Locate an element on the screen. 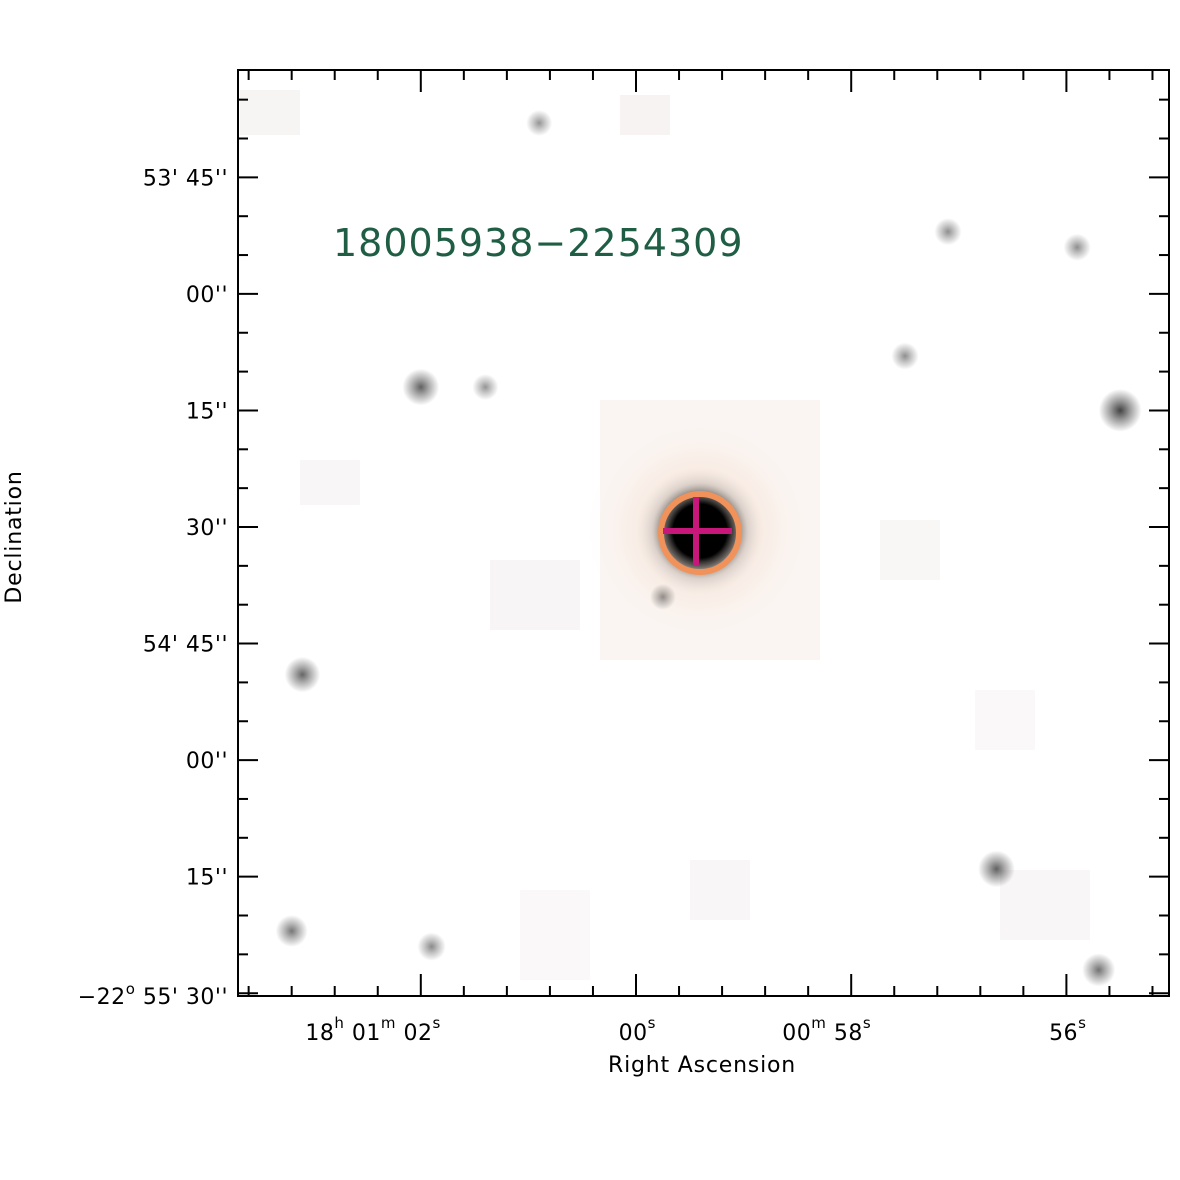 The image size is (1180, 1180). y-axis-title: Declination is located at coordinates (14, 536).